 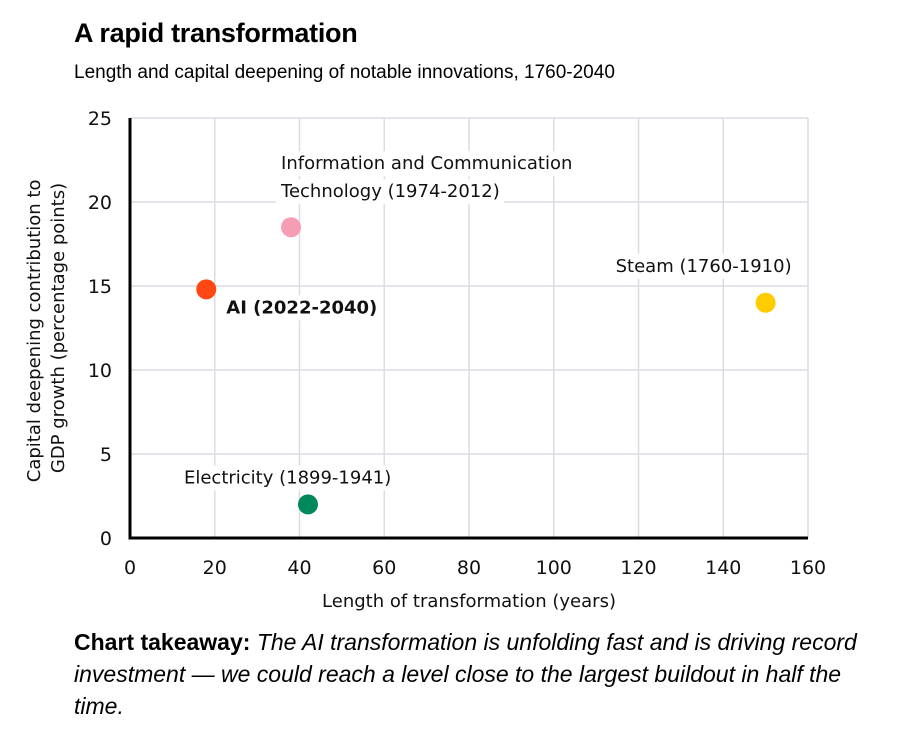 I want to click on y-axis-label-line-1: Capital deepening contribution to, so click(x=34, y=330).